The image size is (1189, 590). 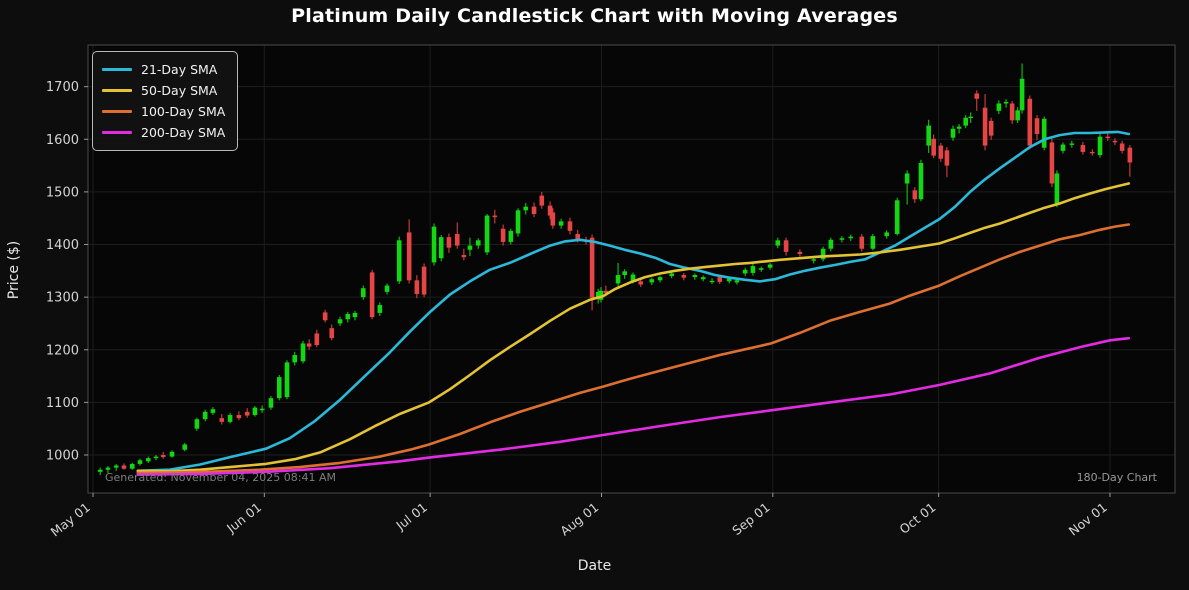 I want to click on x-tick-label: Oct 01, so click(x=918, y=518).